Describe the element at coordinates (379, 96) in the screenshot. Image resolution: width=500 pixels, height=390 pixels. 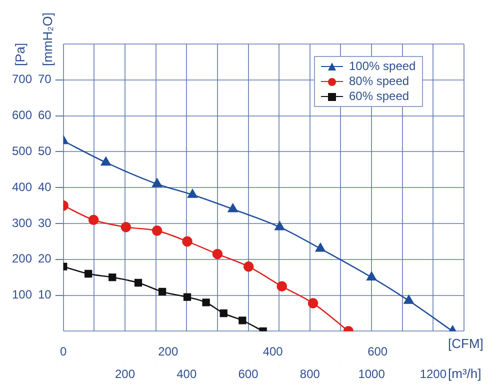
I see `legend-label: 60% speed` at that location.